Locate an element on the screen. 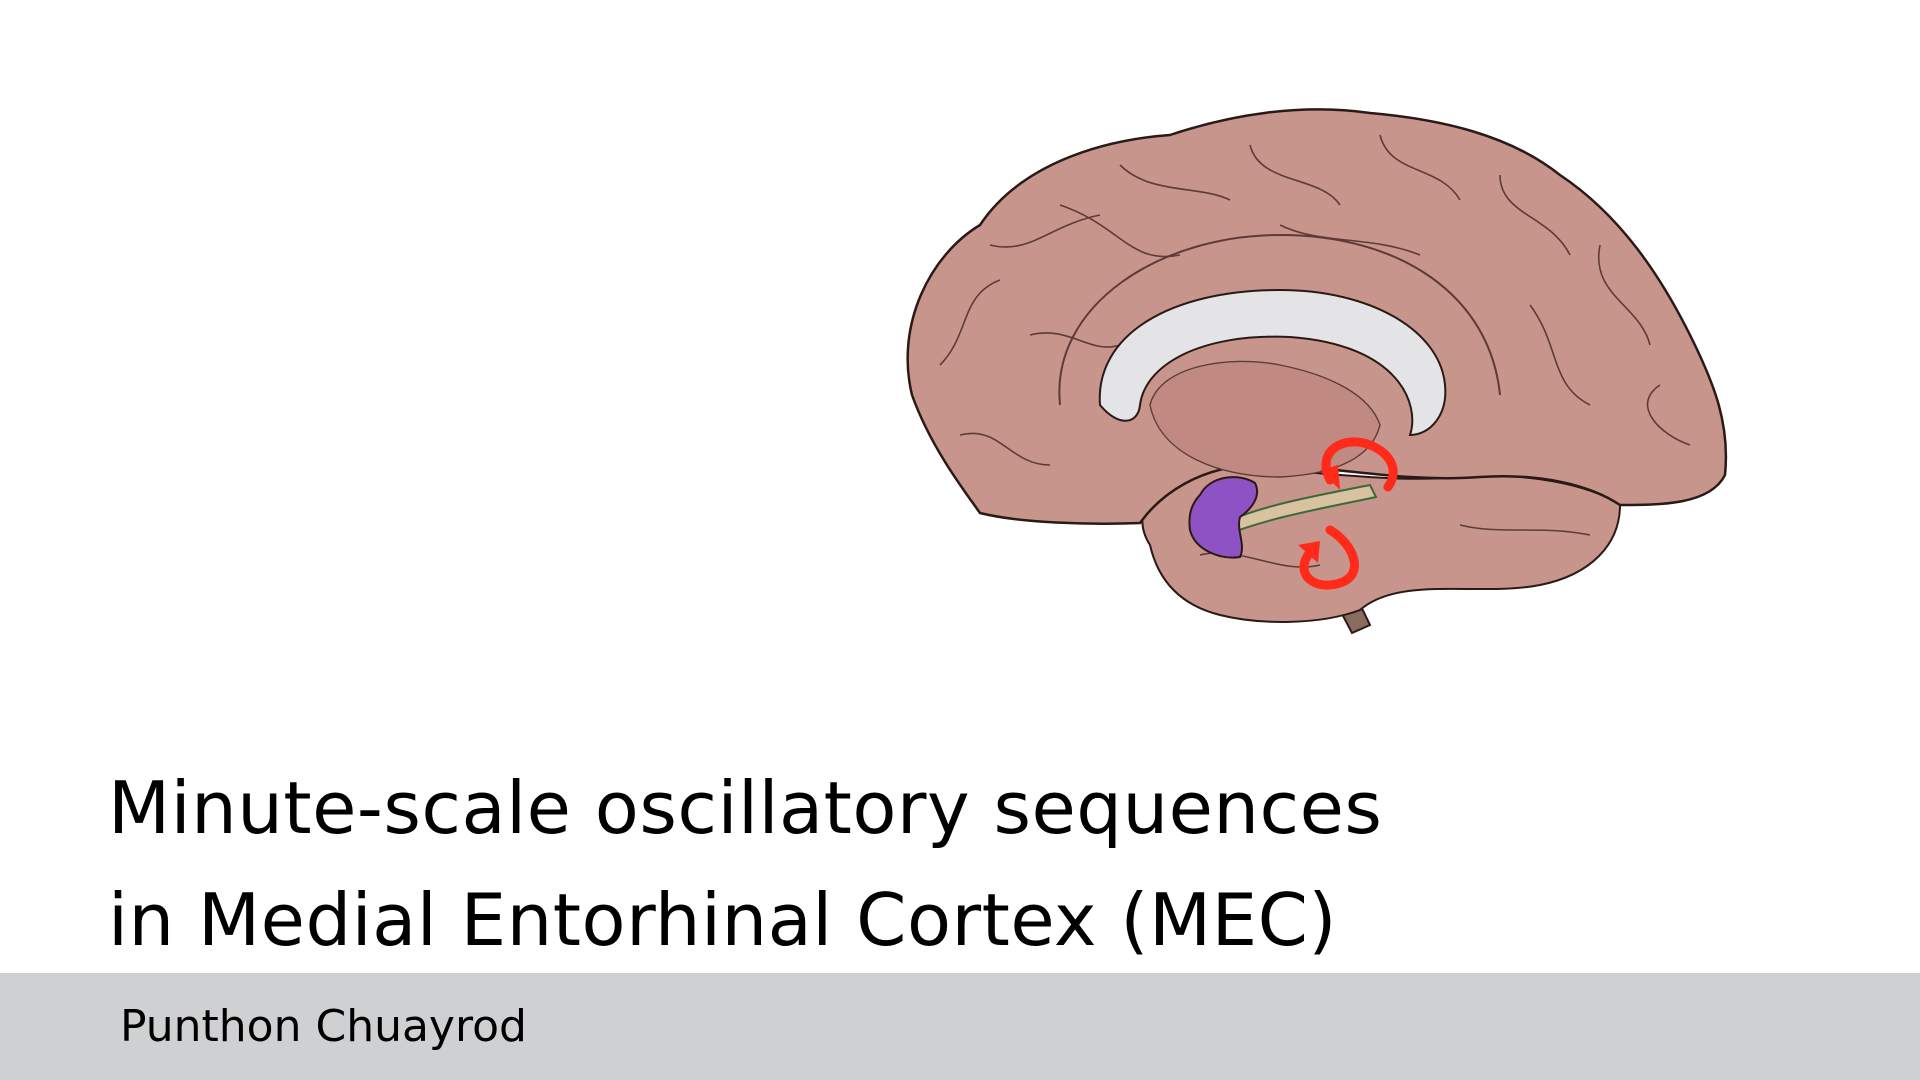  author-name: Punthon Chuayrod is located at coordinates (323, 1026).